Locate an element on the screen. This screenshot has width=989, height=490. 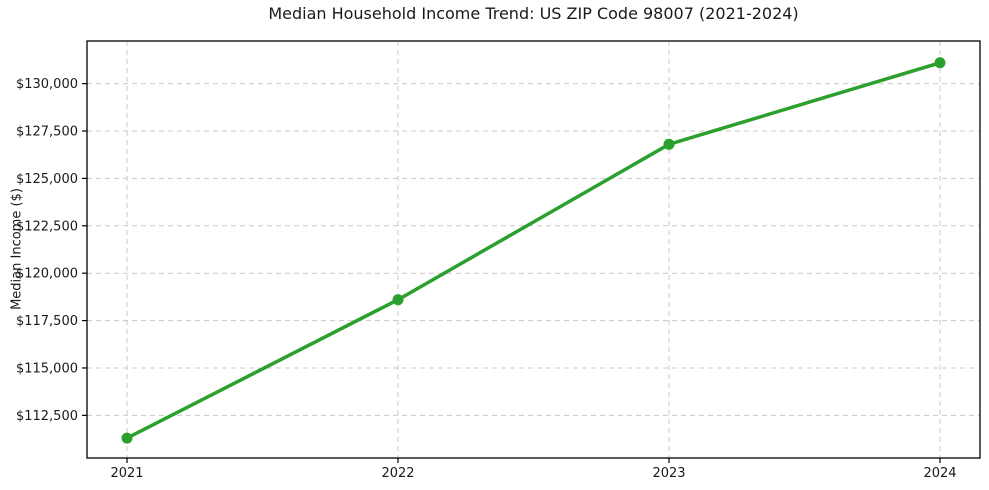
y-tick-label: $112,500 is located at coordinates (47, 416).